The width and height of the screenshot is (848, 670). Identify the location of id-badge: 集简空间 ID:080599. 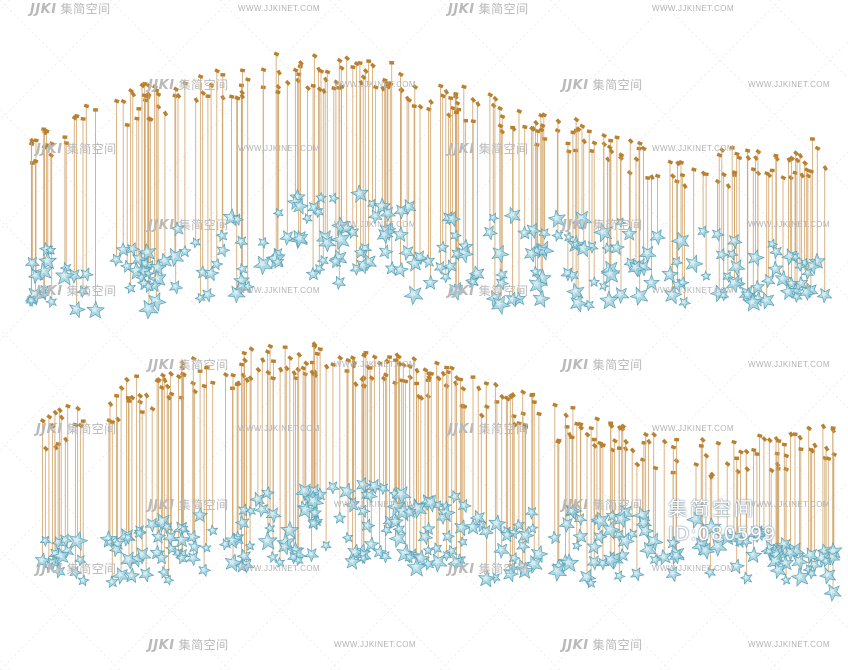
(722, 519).